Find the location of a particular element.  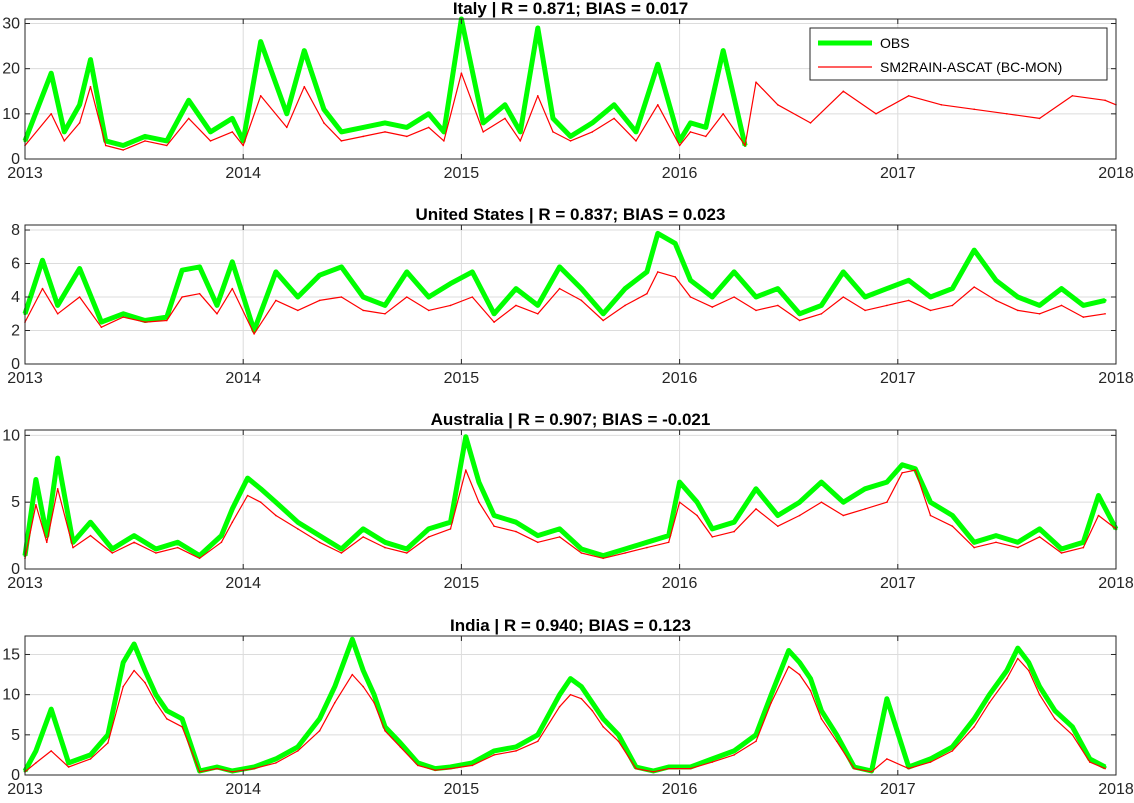

x-tick-label: 2018 is located at coordinates (1116, 583).